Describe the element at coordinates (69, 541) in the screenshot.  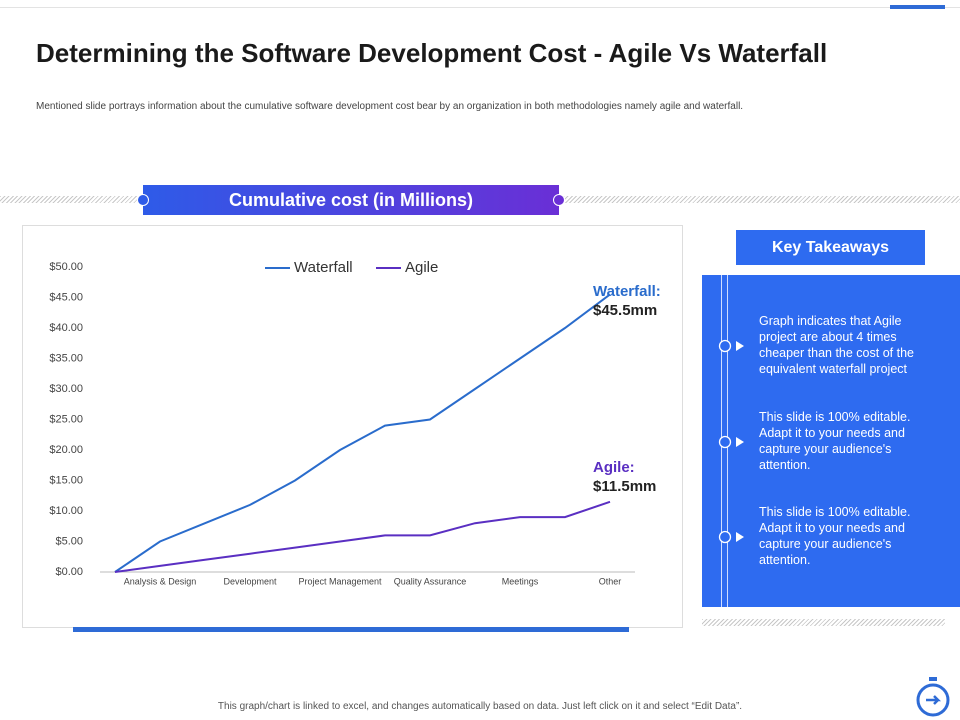
I see `y-tick-label: $5.00` at that location.